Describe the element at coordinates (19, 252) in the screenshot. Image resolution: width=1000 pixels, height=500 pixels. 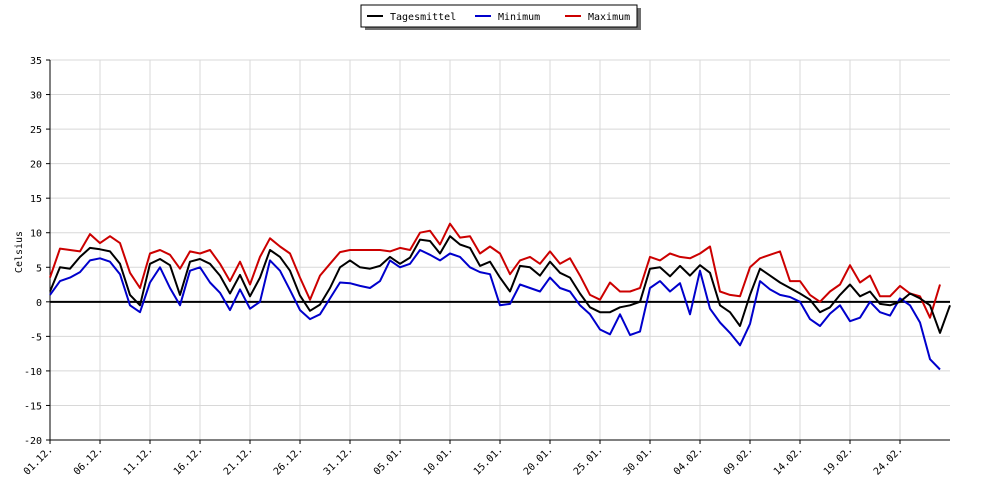
I see `y-axis-title: Celsius` at that location.